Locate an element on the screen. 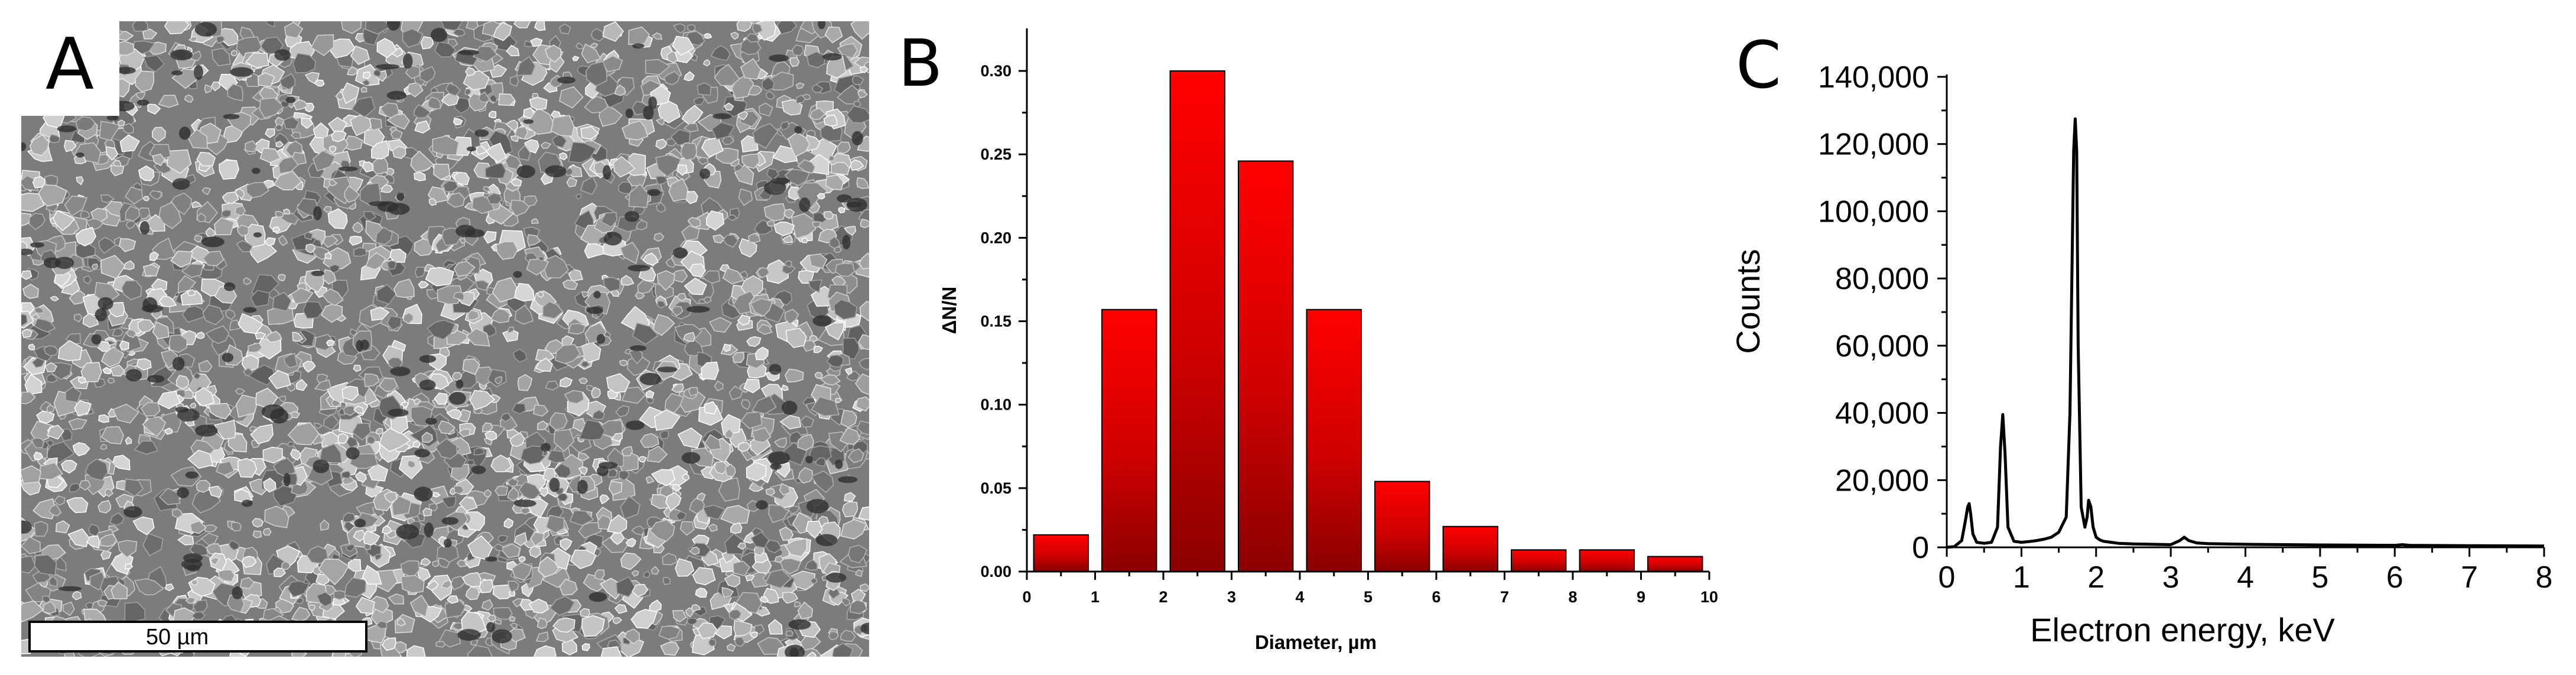  spectrum-x-tick-label: 2 is located at coordinates (2096, 577).